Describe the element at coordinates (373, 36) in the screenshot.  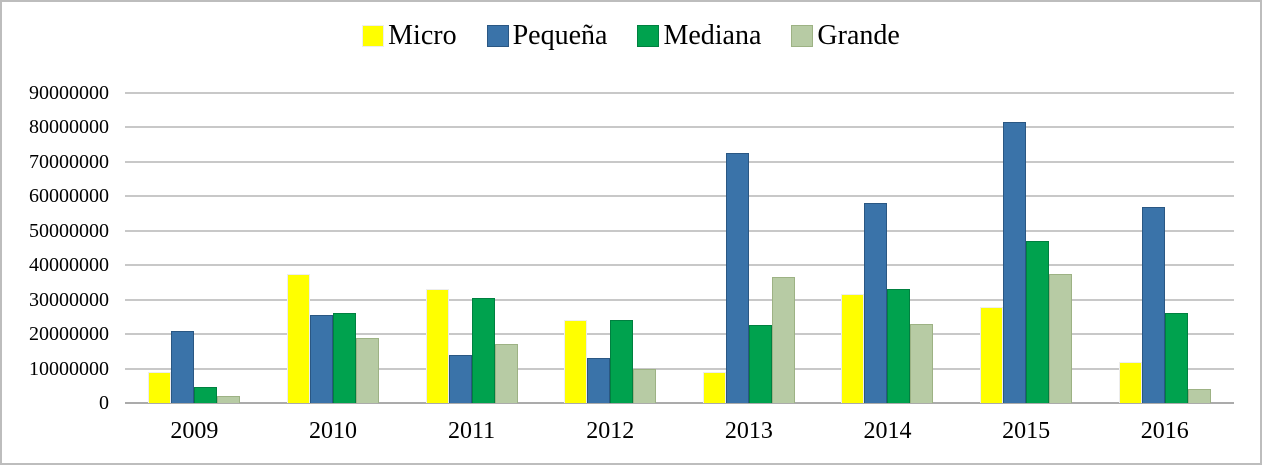
I see `legend-swatch-micro` at that location.